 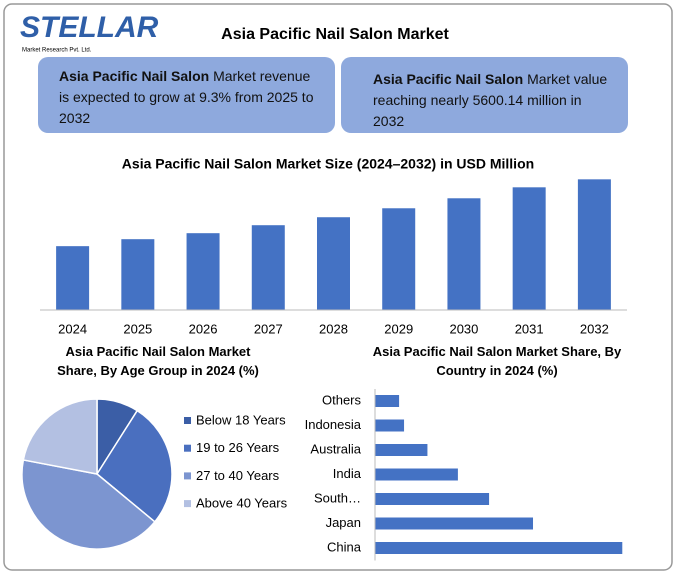 I want to click on logo: STELLAR, so click(x=89, y=27).